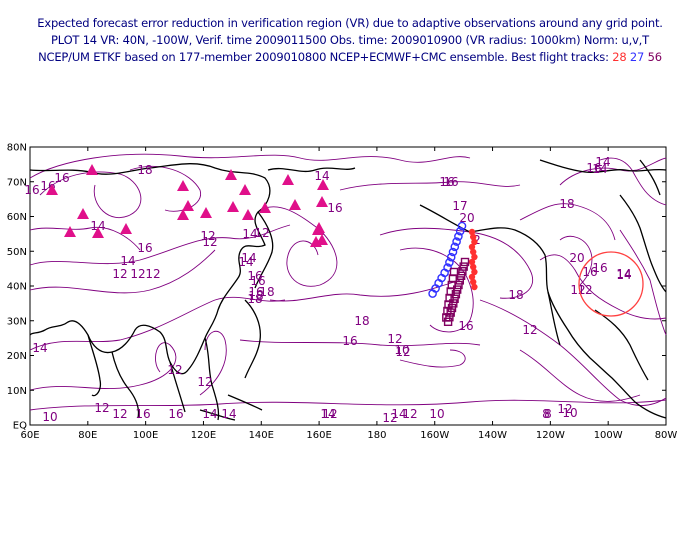  I want to click on contour-label: 2, so click(477, 240).